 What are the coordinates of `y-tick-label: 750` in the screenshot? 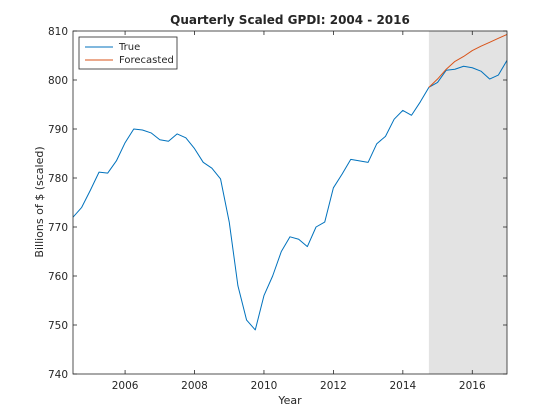 It's located at (58, 326).